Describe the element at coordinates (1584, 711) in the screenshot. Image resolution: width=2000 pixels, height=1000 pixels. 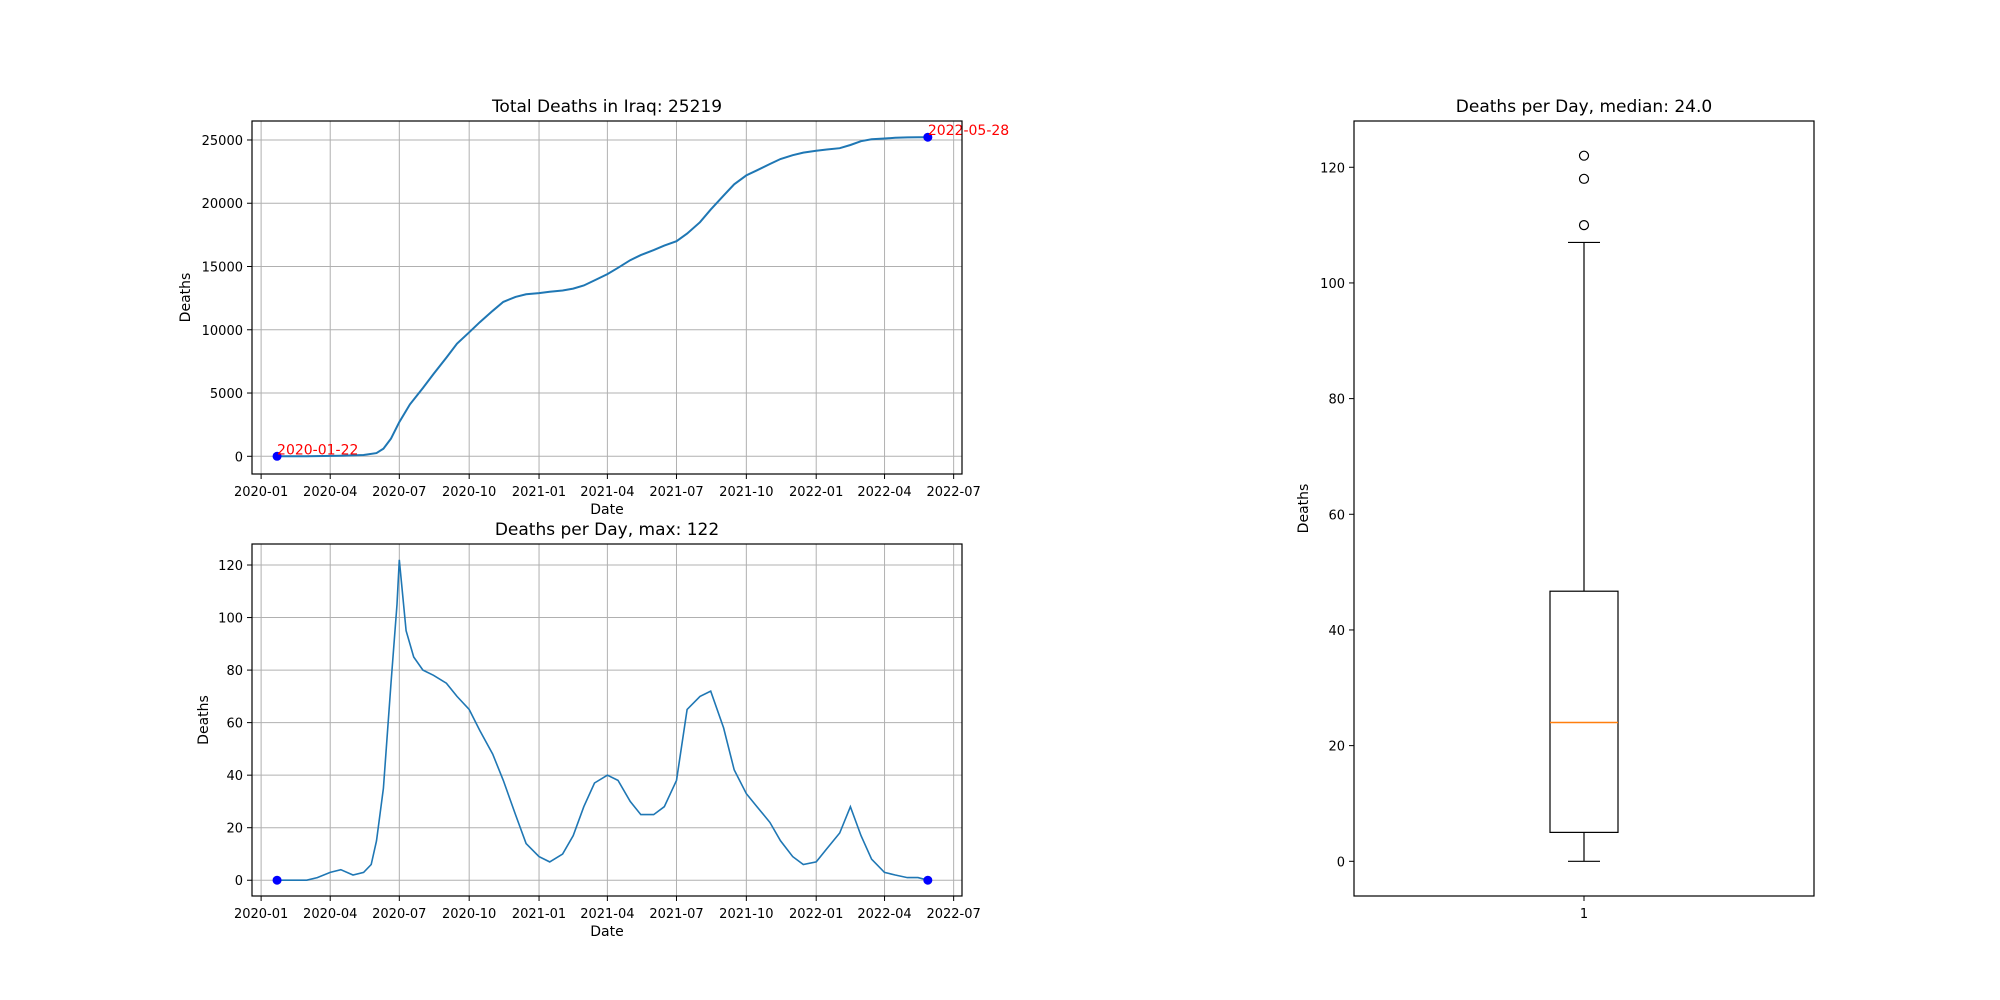
I see `iqr-box` at that location.